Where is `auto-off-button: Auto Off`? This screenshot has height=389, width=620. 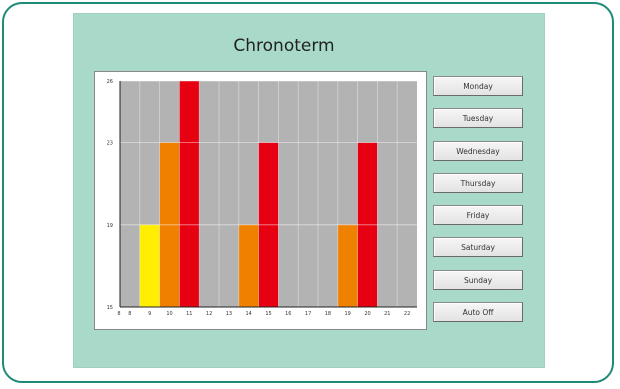 auto-off-button: Auto Off is located at coordinates (478, 312).